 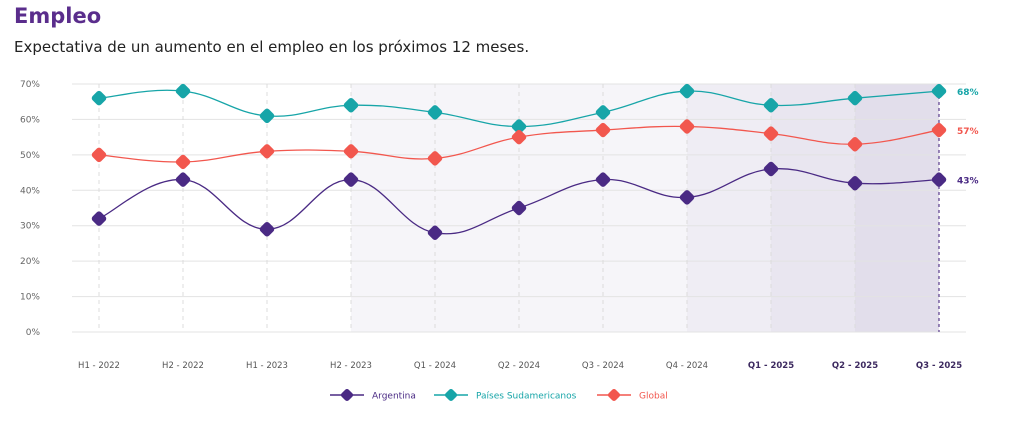 What do you see at coordinates (30, 262) in the screenshot?
I see `y-tick-label: 20%` at bounding box center [30, 262].